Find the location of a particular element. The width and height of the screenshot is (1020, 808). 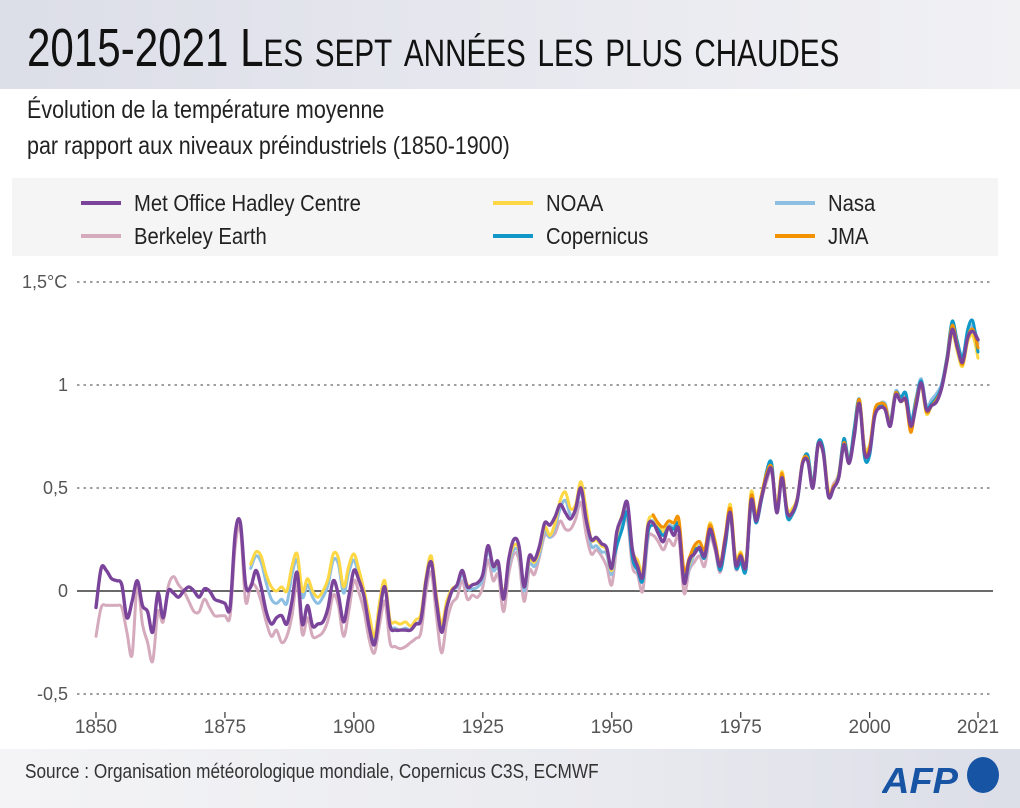

svg-text: AFP is located at coordinates (920, 780).